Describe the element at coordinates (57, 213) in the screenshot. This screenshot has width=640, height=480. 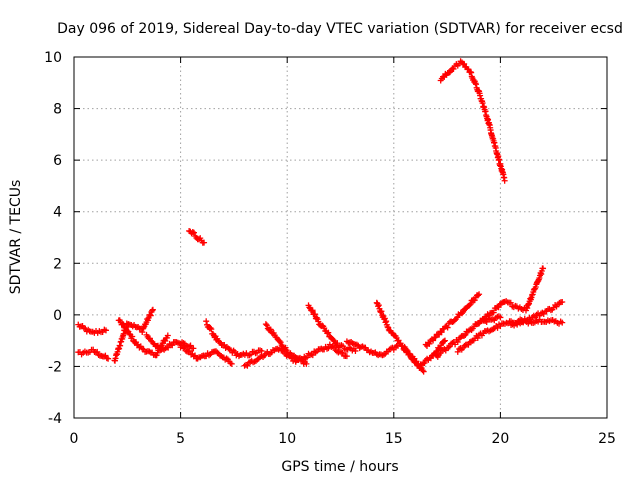
I see `y-tick-label: 4` at that location.